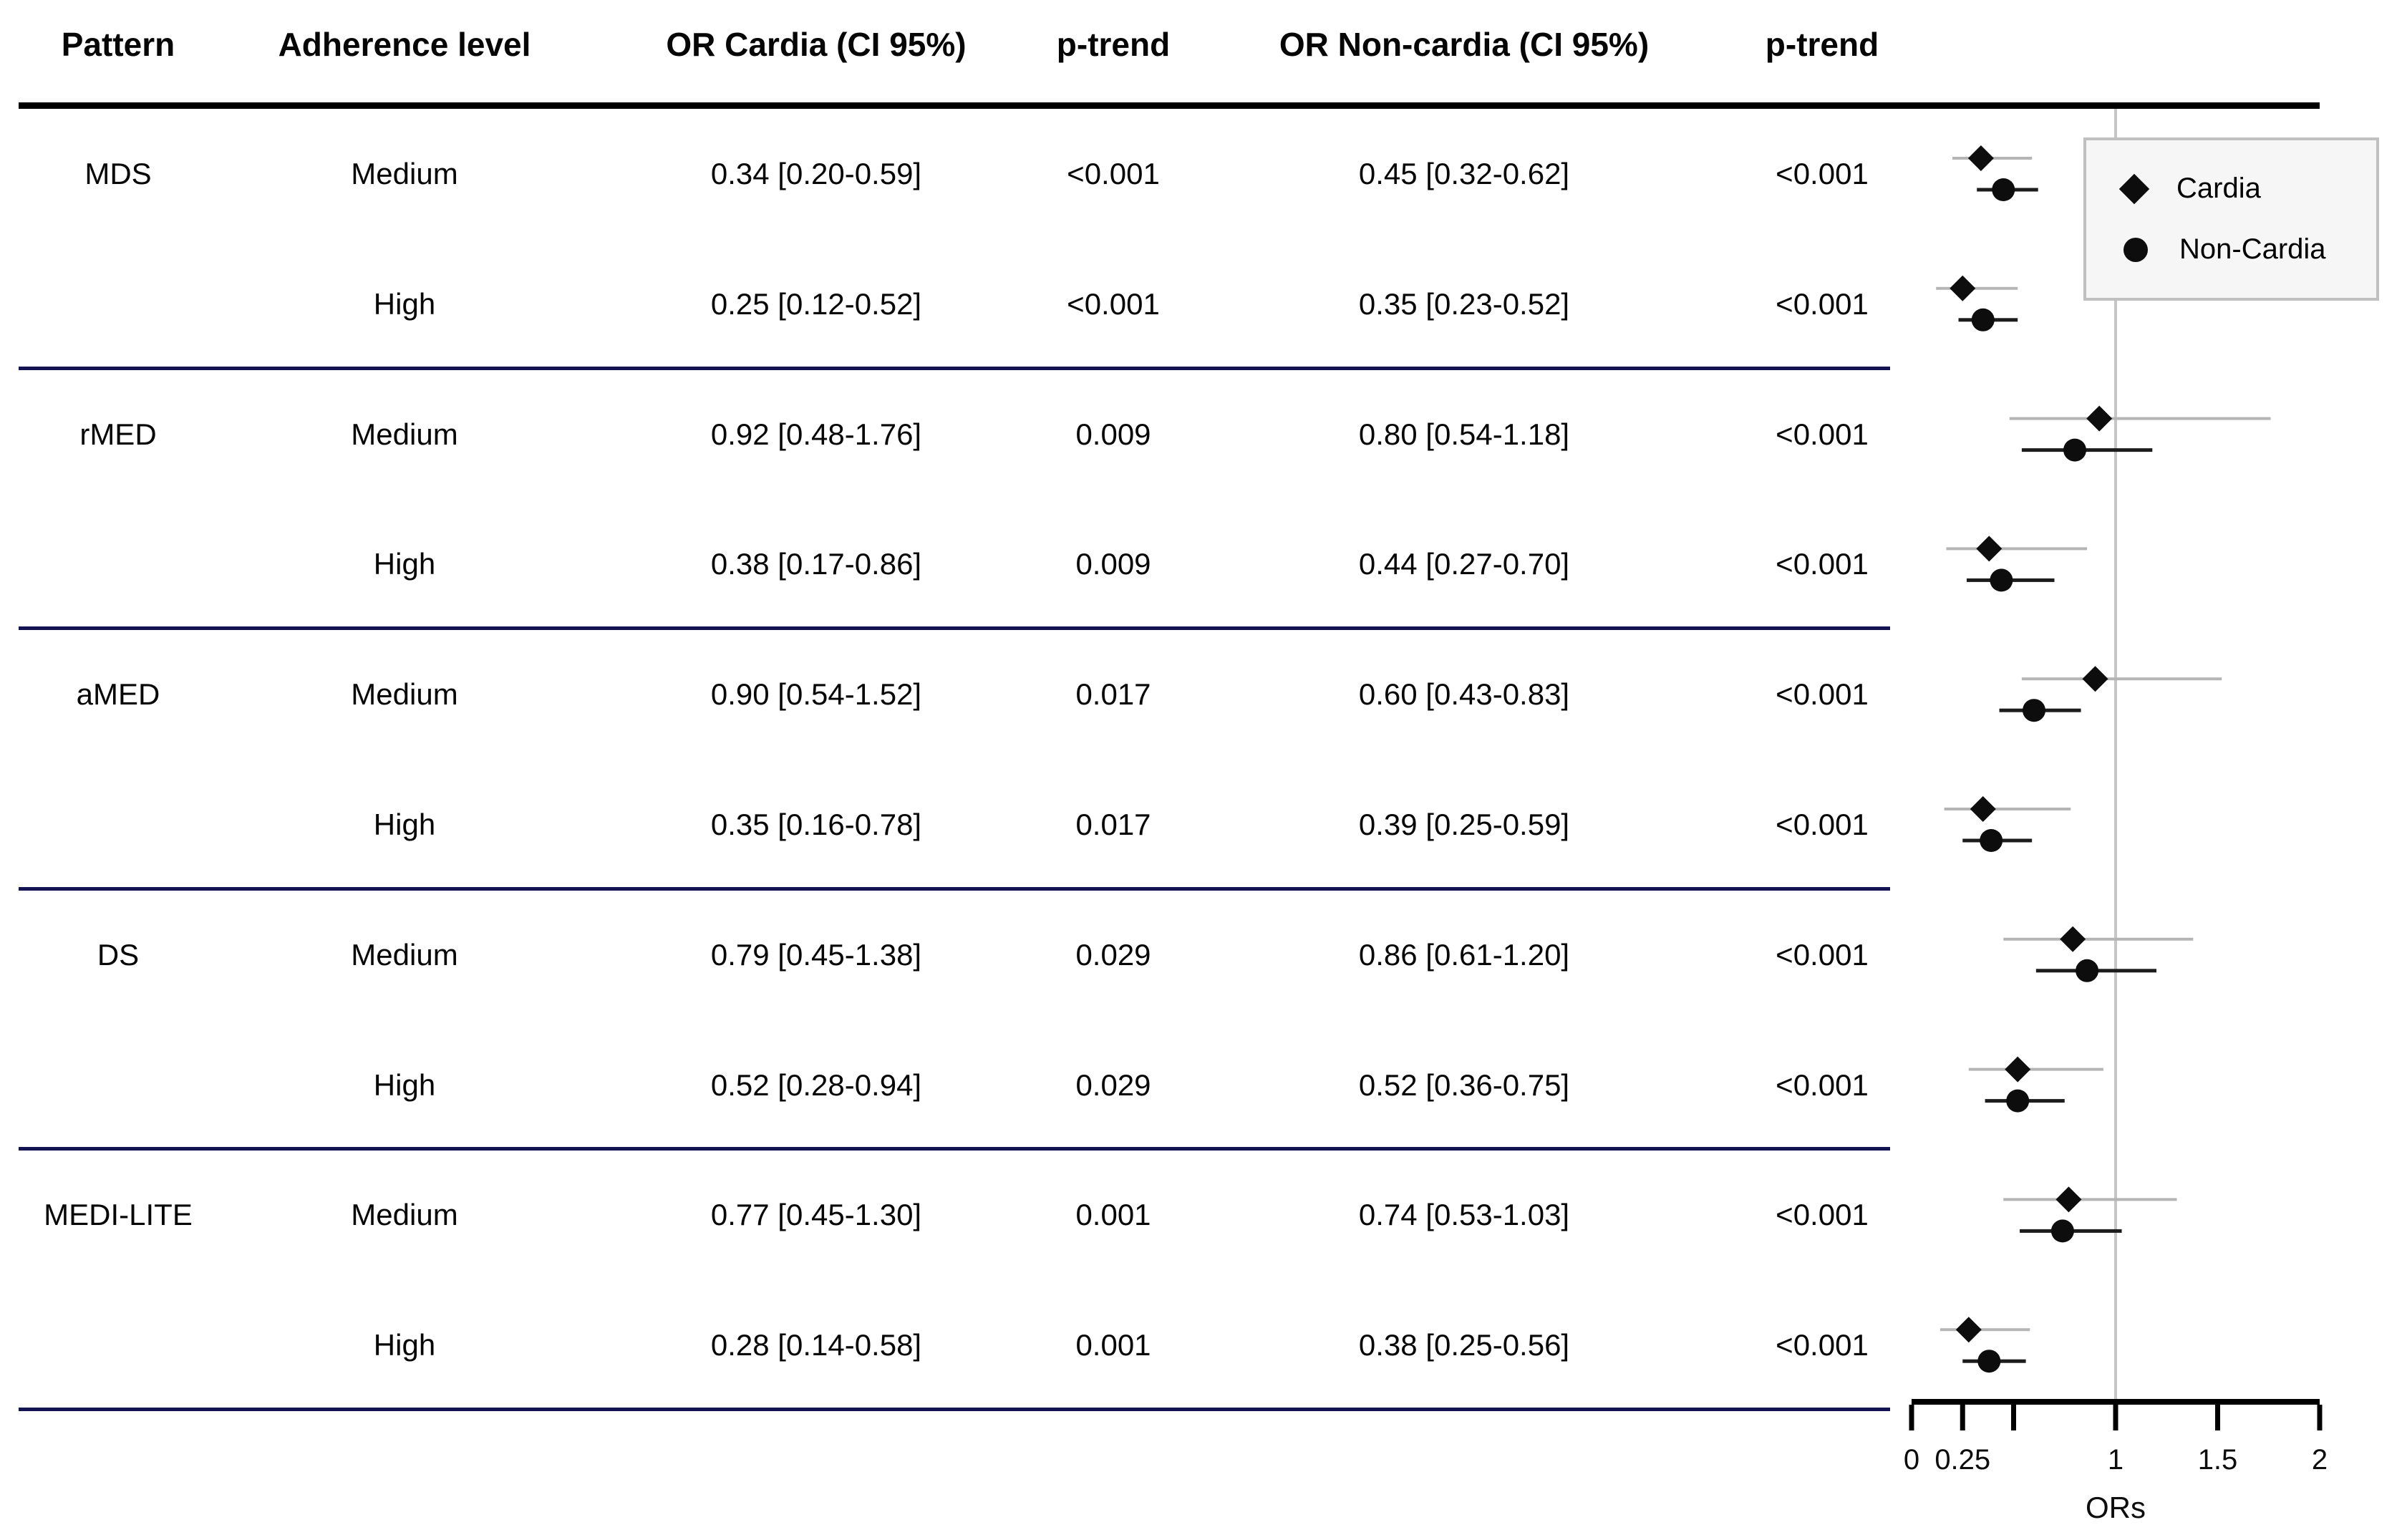  I want to click on cell-or-cardia: 0.38 [0.17-0.86], so click(816, 564).